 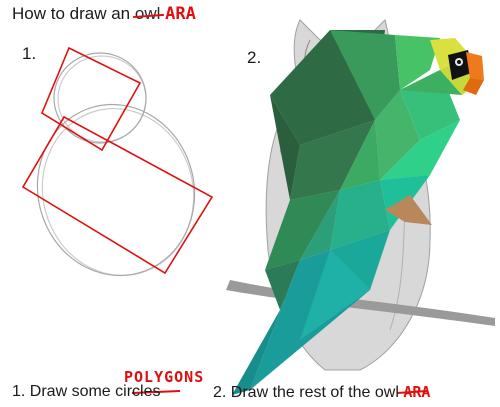 I want to click on caption1-strike-line, so click(x=156, y=392).